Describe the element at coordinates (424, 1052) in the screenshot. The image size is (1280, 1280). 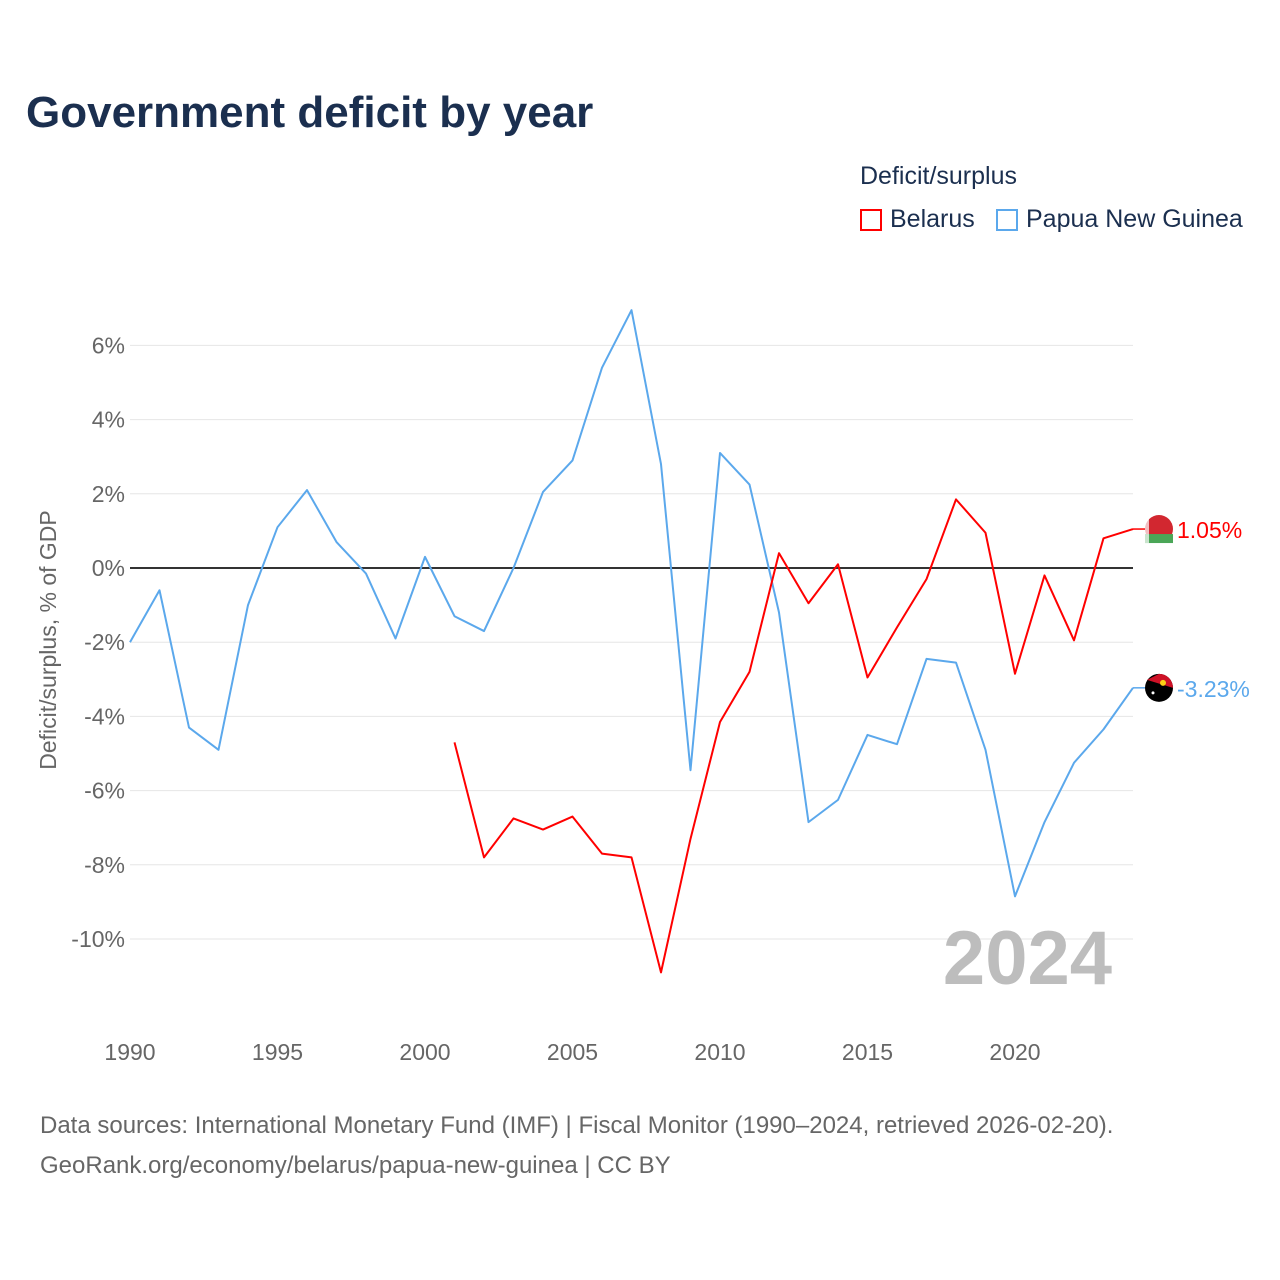
I see `x-tick-label: 2000` at that location.